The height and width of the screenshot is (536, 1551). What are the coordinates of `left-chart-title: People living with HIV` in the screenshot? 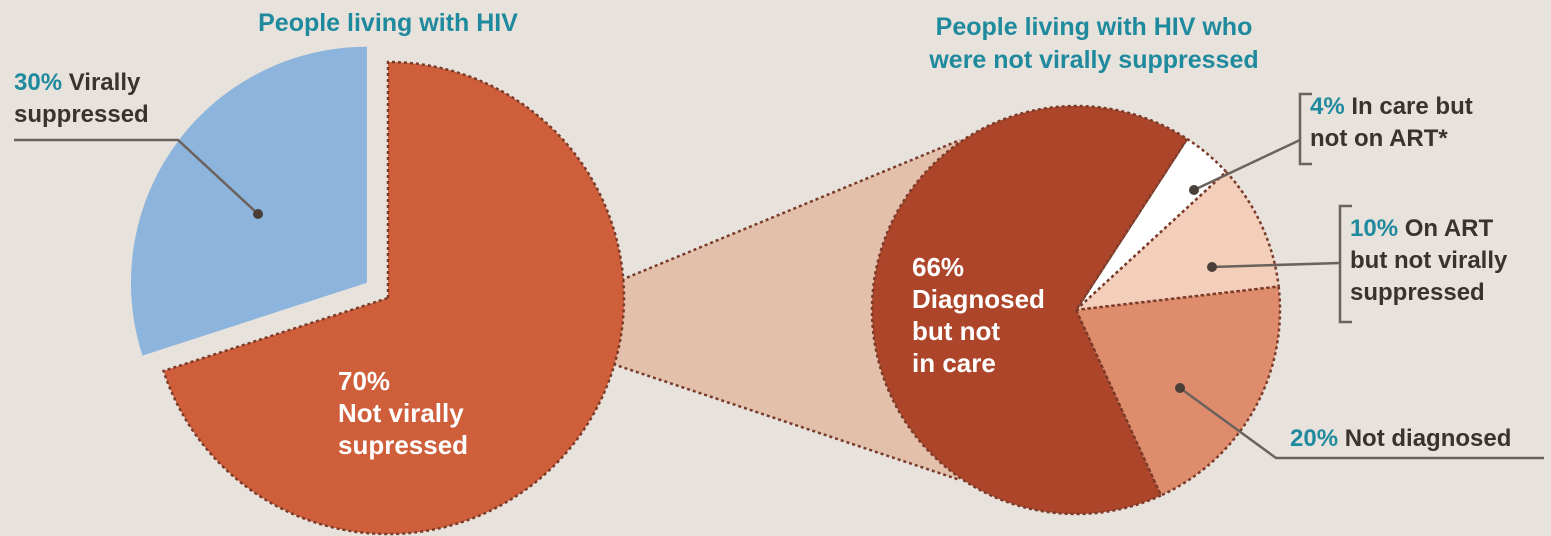 It's located at (388, 23).